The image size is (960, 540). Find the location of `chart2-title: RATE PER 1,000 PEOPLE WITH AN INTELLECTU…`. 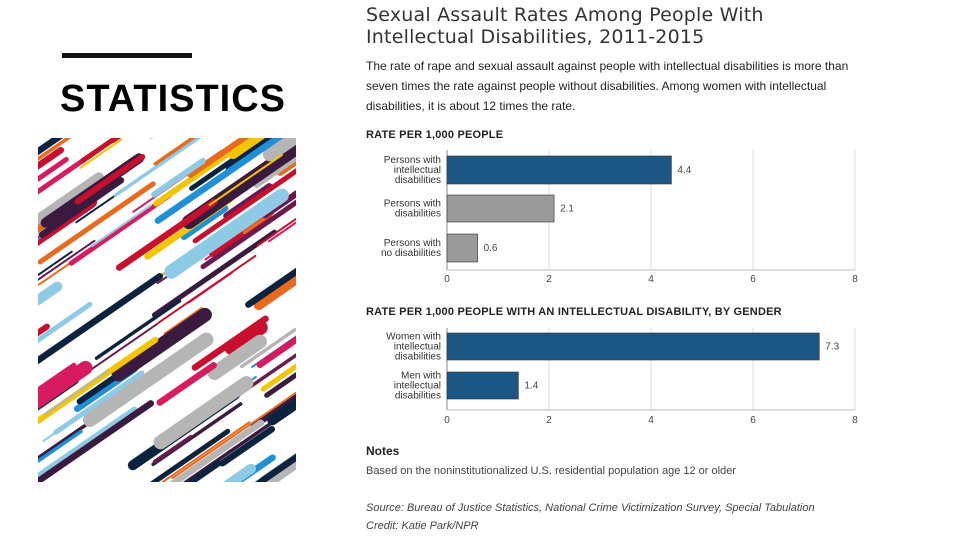

chart2-title: RATE PER 1,000 PEOPLE WITH AN INTELLECTU… is located at coordinates (574, 312).